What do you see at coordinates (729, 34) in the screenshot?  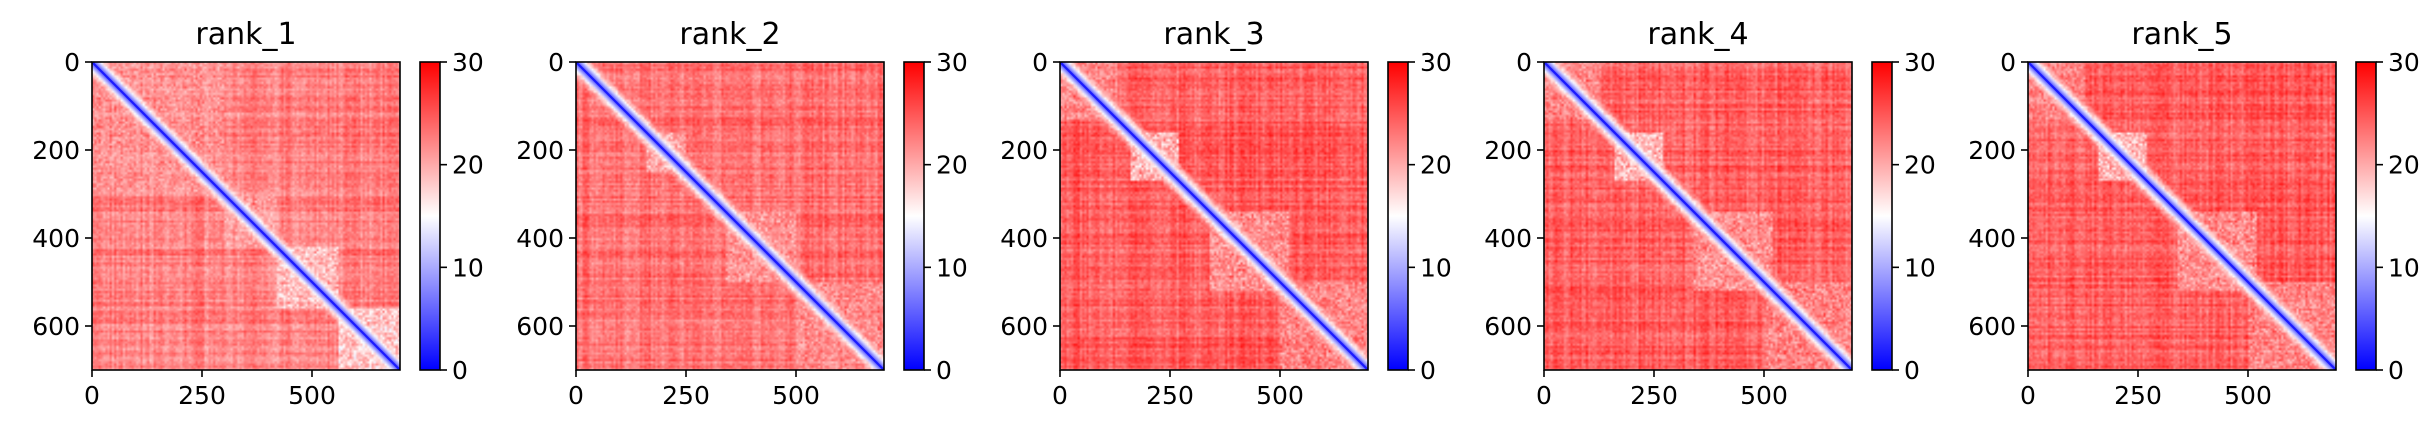 I see `chart-title: rank_2` at bounding box center [729, 34].